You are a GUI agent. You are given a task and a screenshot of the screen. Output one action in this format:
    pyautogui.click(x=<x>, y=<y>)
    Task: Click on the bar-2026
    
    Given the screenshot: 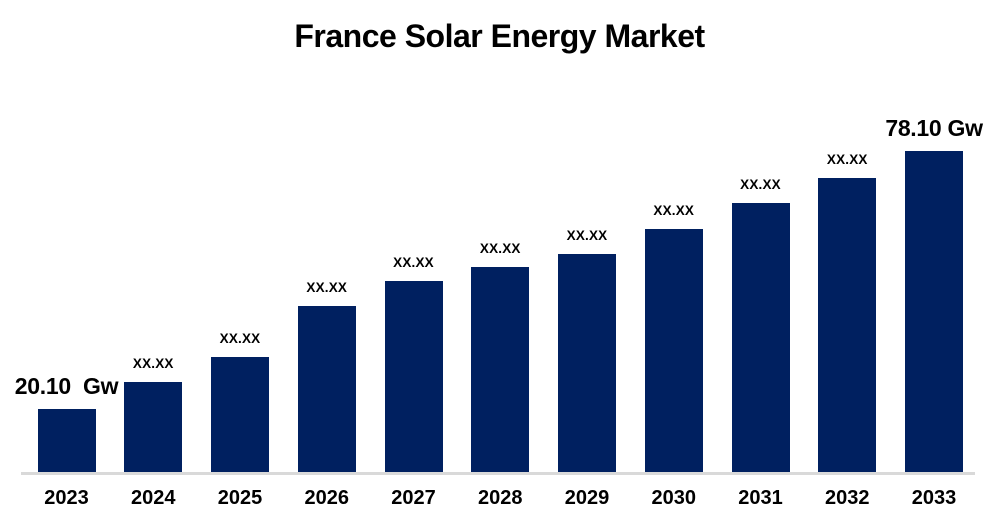 What is the action you would take?
    pyautogui.click(x=326, y=389)
    